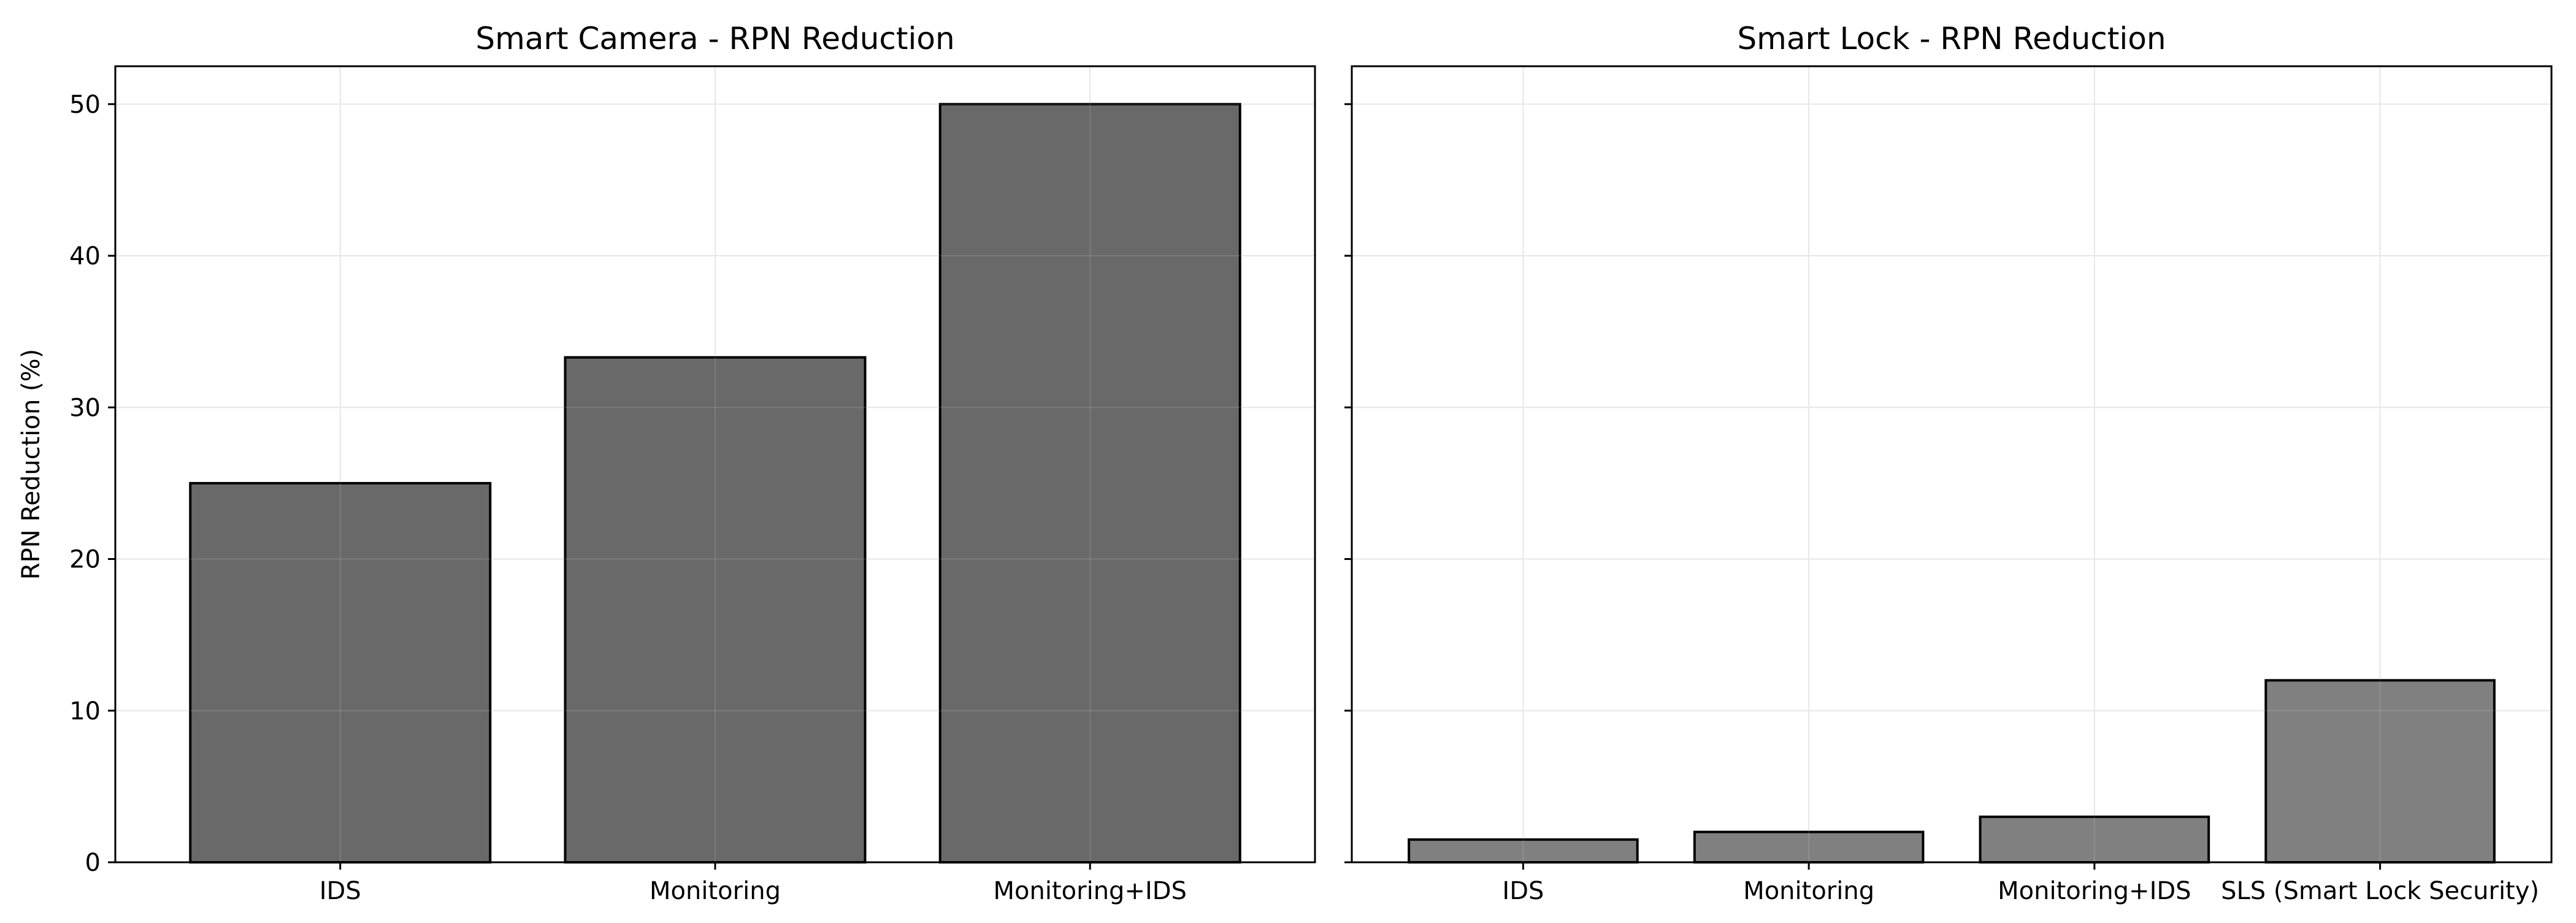 The image size is (2576, 923). I want to click on y-axis-label: RPN Reduction (%), so click(31, 464).